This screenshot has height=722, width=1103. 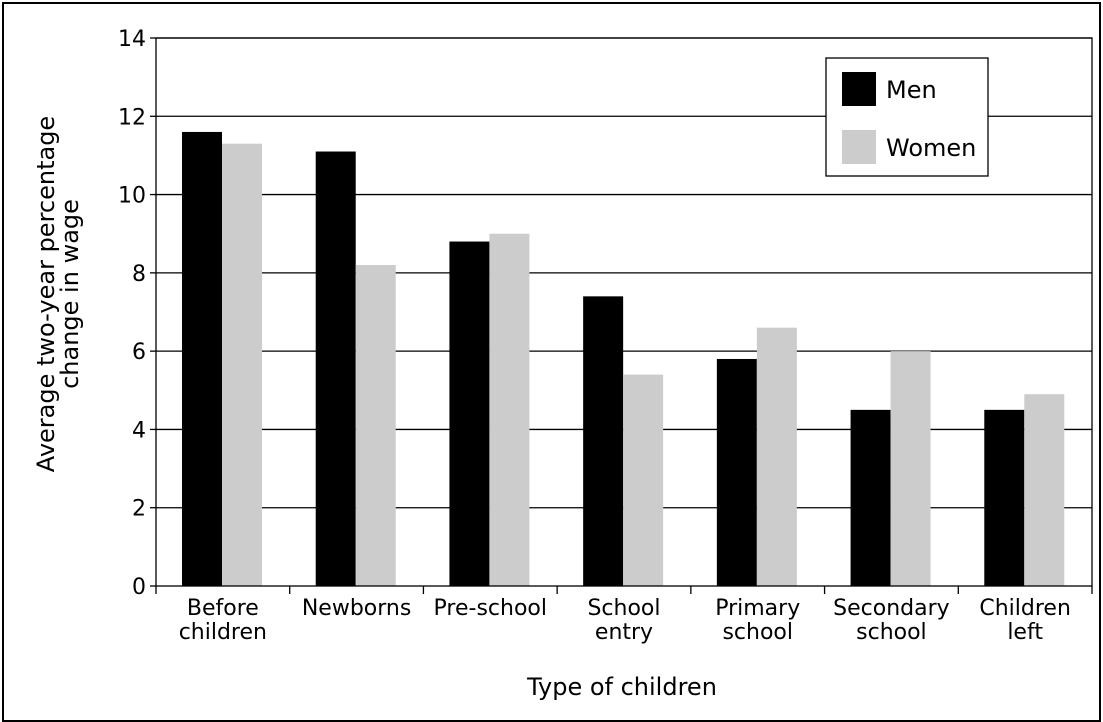 What do you see at coordinates (70, 294) in the screenshot?
I see `y-axis-title-line: change in wage` at bounding box center [70, 294].